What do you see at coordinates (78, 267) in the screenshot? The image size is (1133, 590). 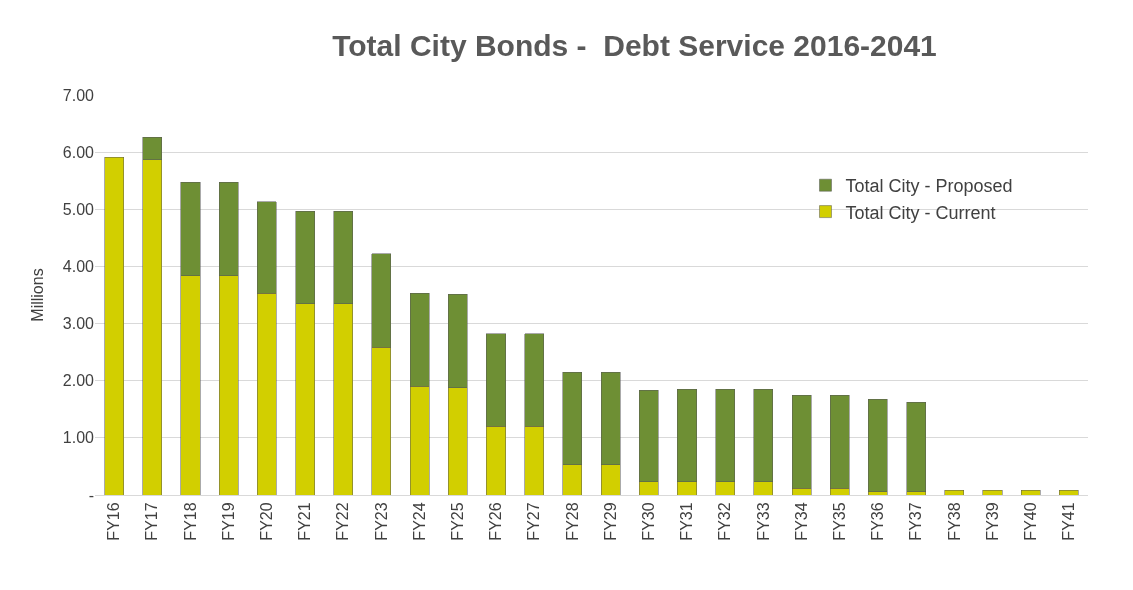 I see `y-tick-label: 4.00` at bounding box center [78, 267].